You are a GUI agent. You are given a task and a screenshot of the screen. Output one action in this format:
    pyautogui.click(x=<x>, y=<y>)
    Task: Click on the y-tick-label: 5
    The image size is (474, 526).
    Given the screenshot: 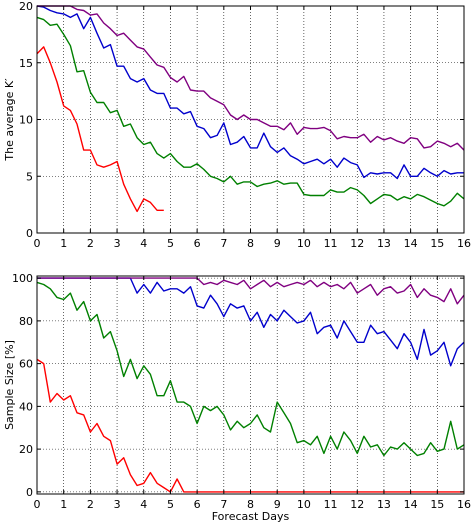 What is the action you would take?
    pyautogui.click(x=29, y=176)
    